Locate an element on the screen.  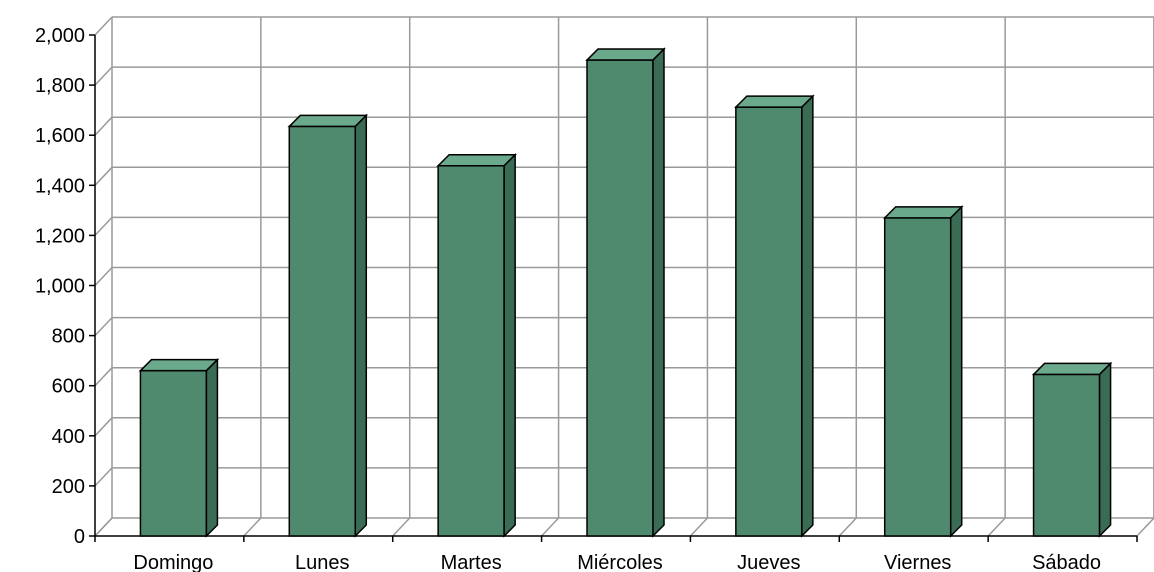
y-tick-label-5: 1,000 is located at coordinates (60, 287).